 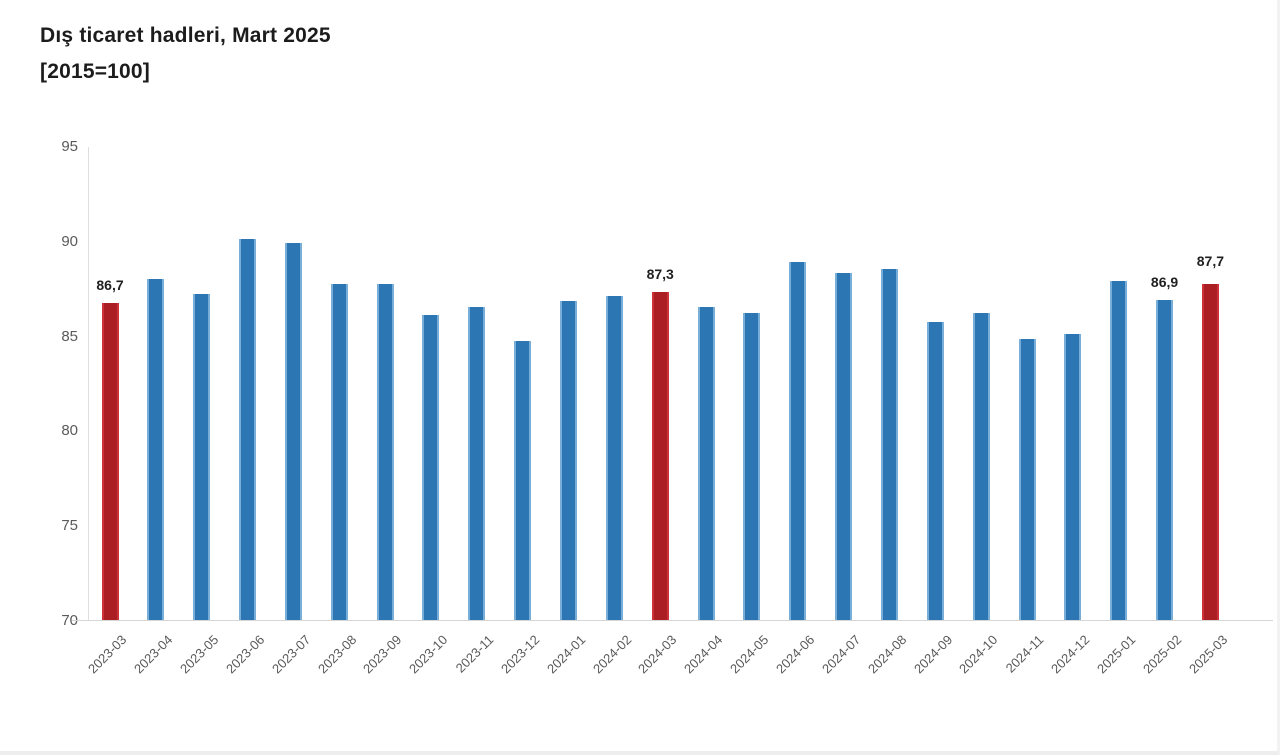 What do you see at coordinates (841, 654) in the screenshot?
I see `x-tick-label-2024-07: 2024-07` at bounding box center [841, 654].